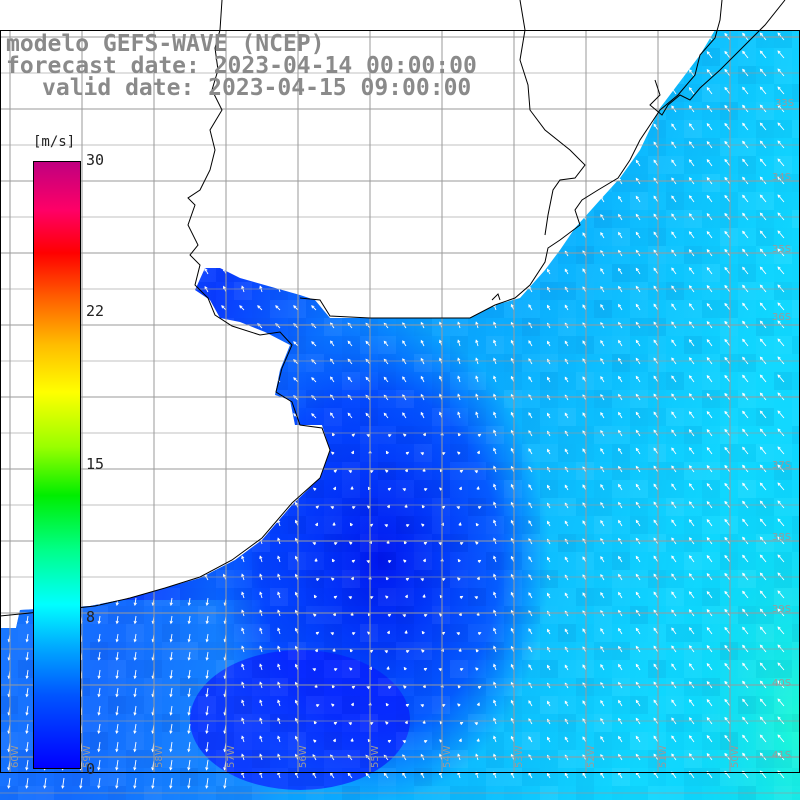  Describe the element at coordinates (496, 297) in the screenshot. I see `island-mark` at that location.